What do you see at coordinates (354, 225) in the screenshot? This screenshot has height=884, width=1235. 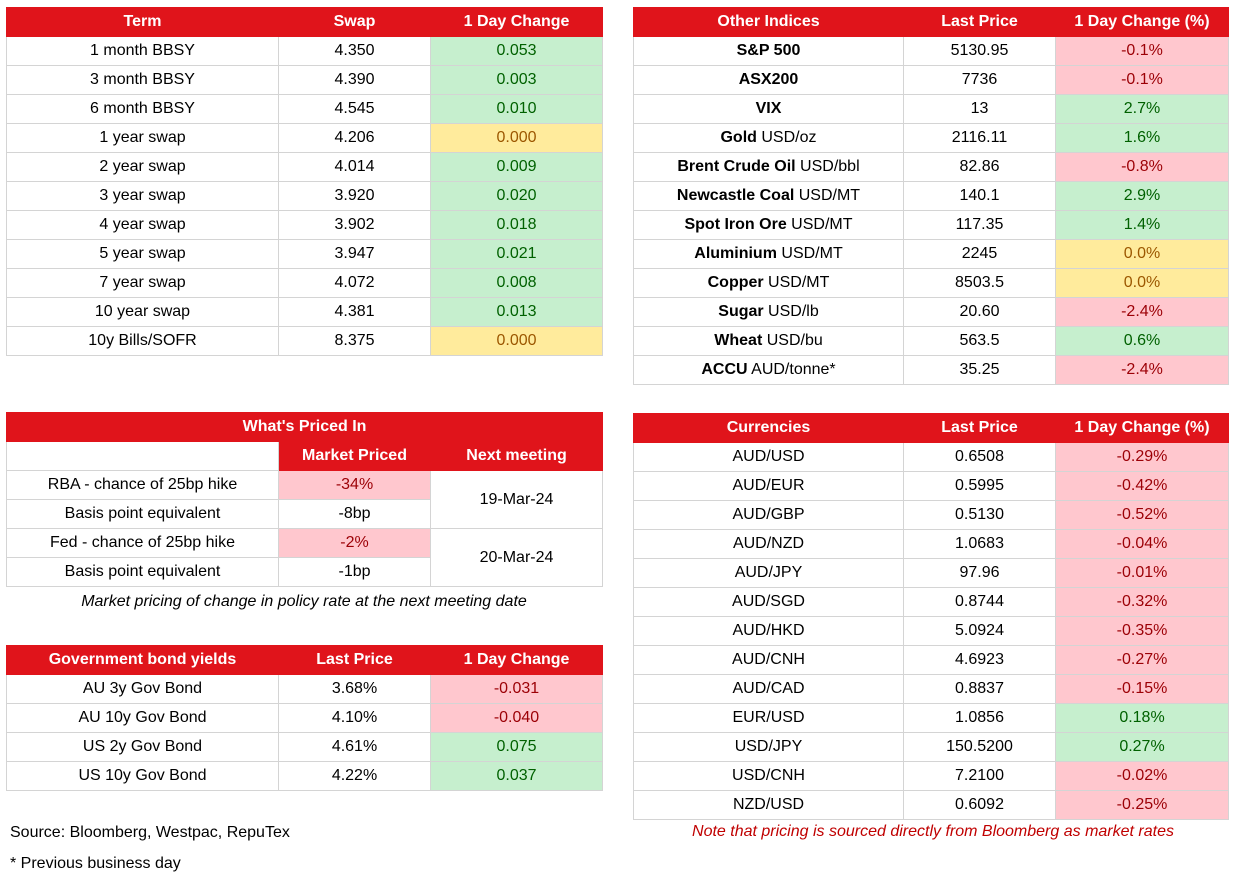 I see `swap-rate: 3.902` at bounding box center [354, 225].